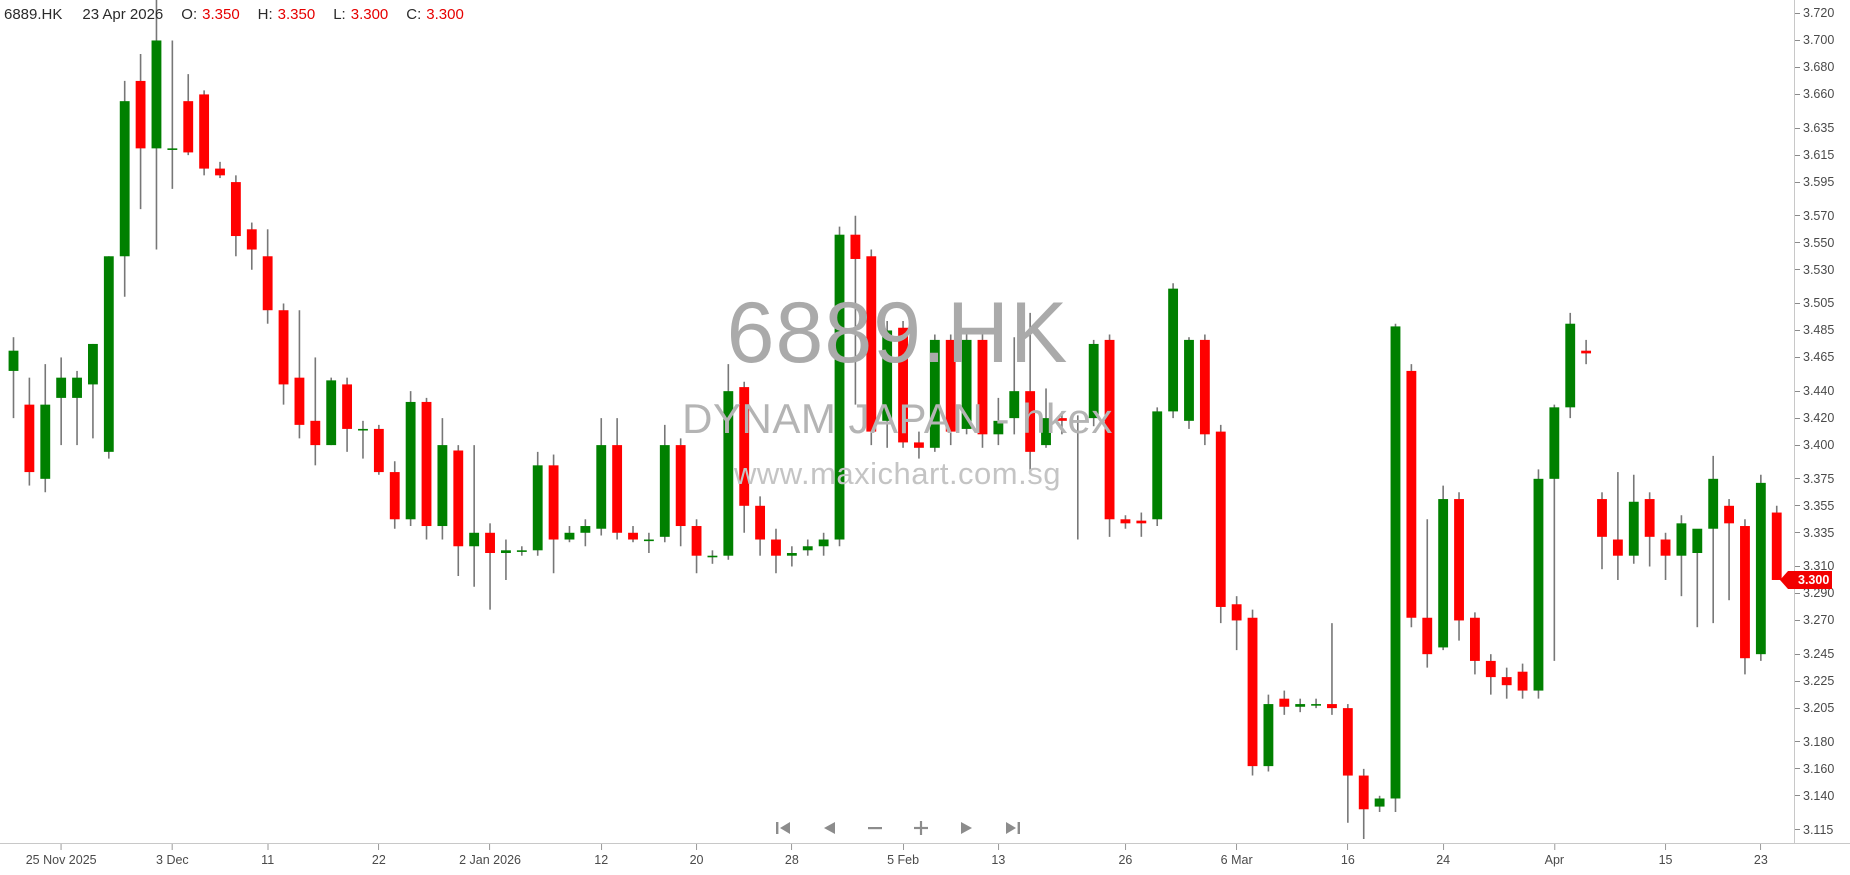  What do you see at coordinates (378, 860) in the screenshot?
I see `time-axis-label: 22` at bounding box center [378, 860].